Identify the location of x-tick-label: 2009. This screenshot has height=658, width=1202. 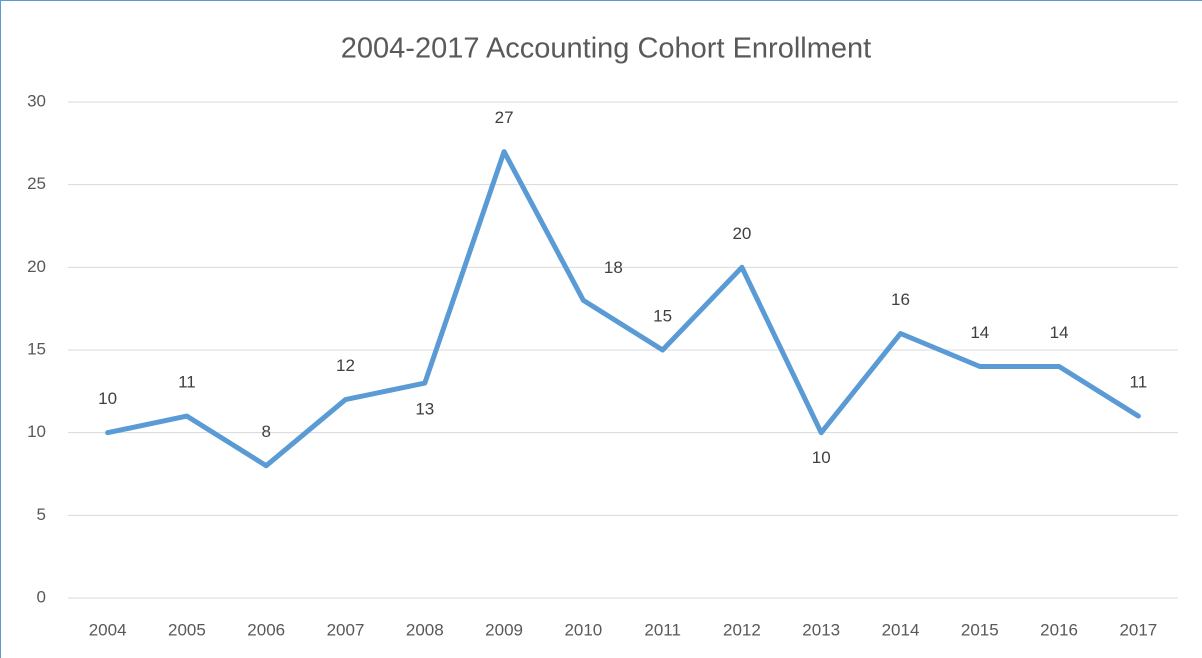
(504, 629).